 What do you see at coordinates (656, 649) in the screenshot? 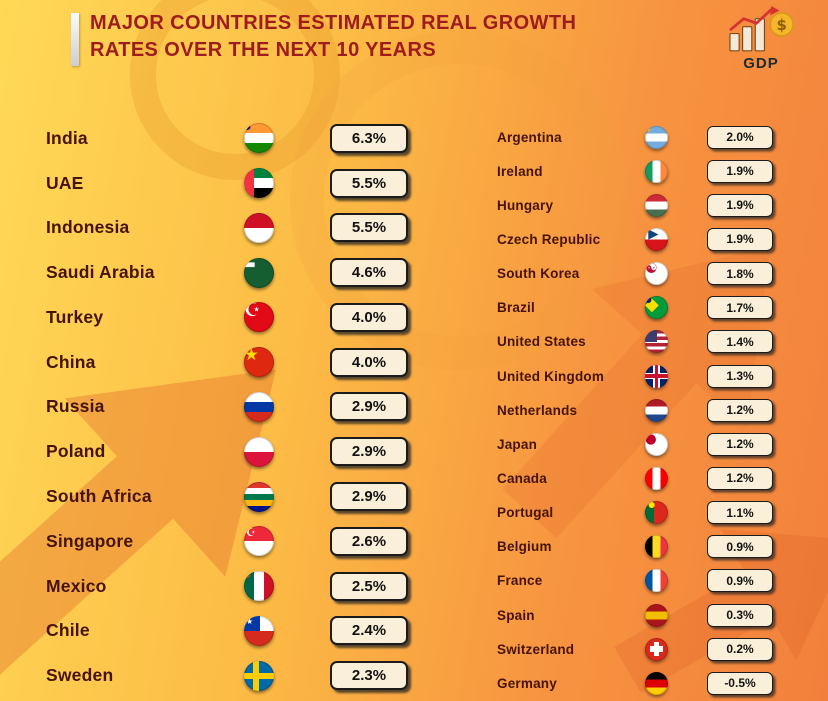
I see `switzerland-flag-icon` at bounding box center [656, 649].